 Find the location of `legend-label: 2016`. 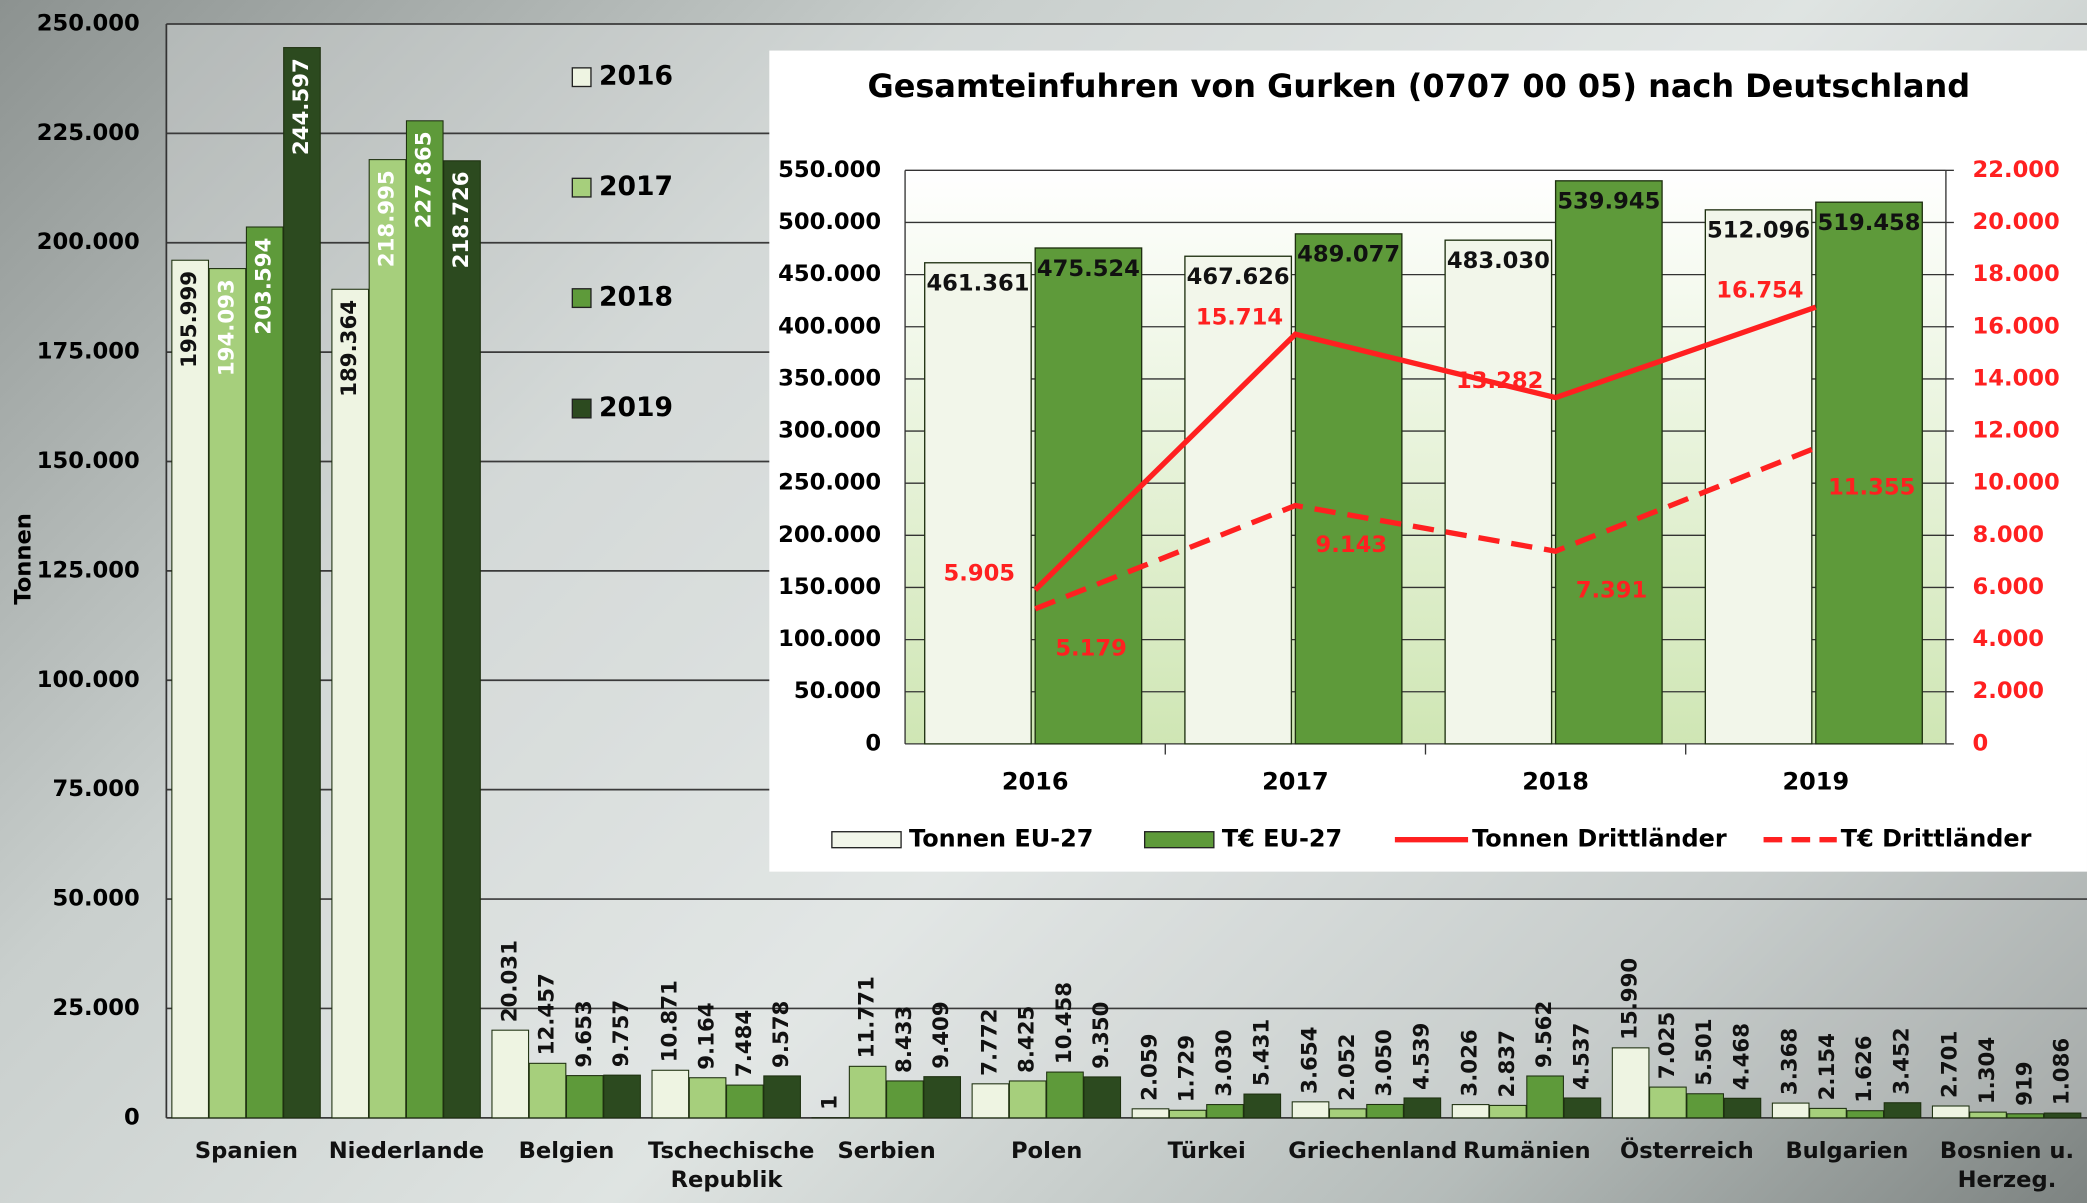

legend-label: 2016 is located at coordinates (636, 76).